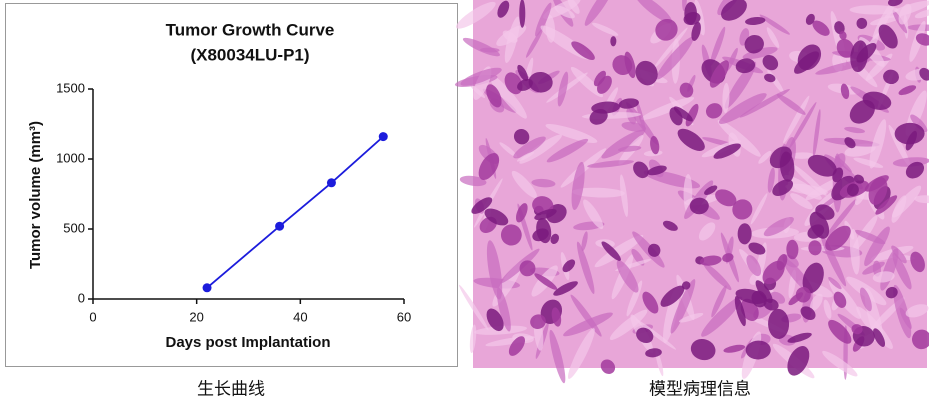 This screenshot has height=410, width=929. What do you see at coordinates (70, 87) in the screenshot?
I see `y-tick-label: 1500` at bounding box center [70, 87].